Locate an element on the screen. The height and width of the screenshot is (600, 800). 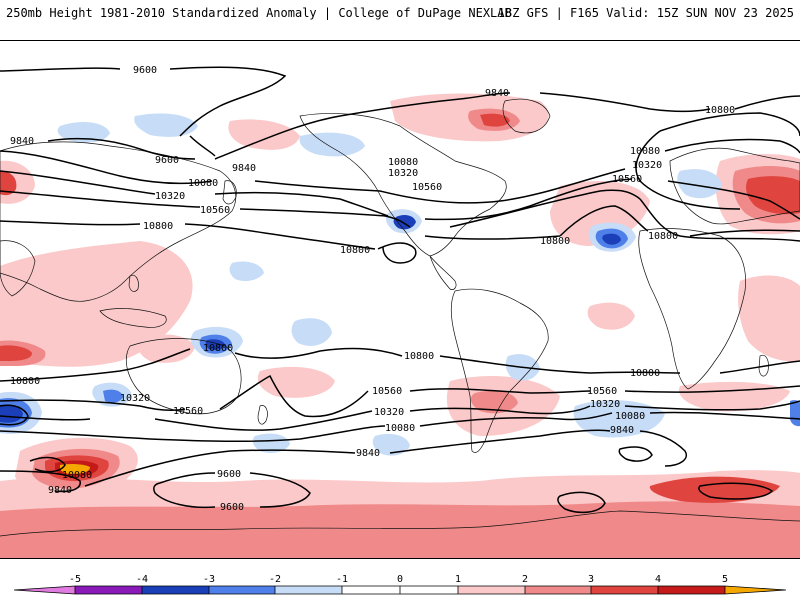
colorbar-label: 2 is located at coordinates (525, 579).